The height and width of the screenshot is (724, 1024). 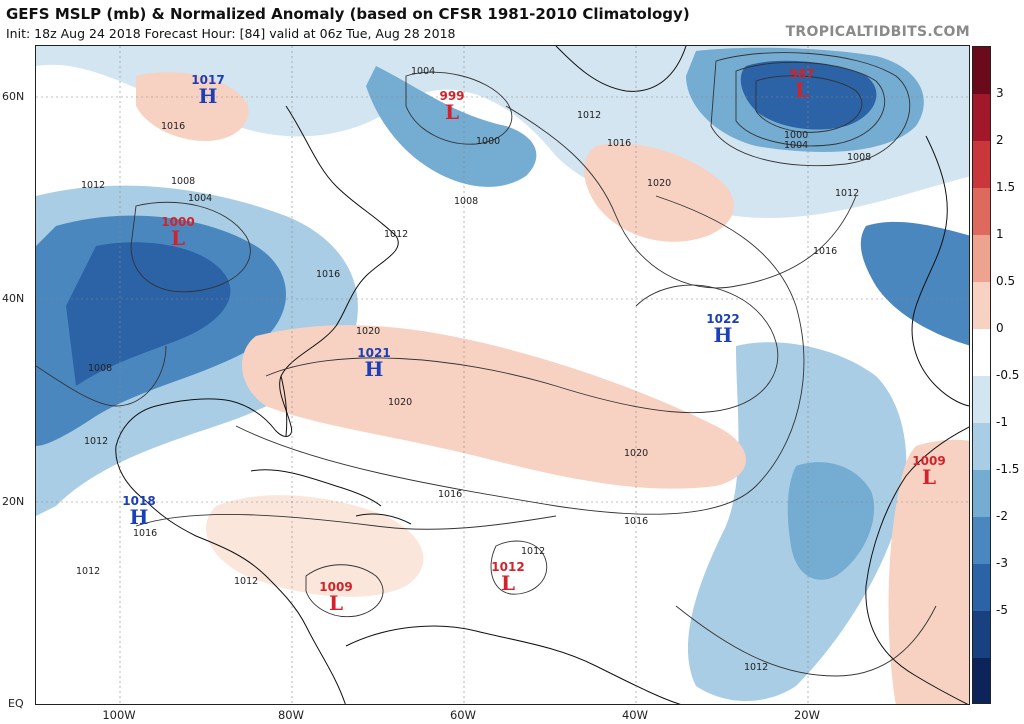 I want to click on lon-label-40w: 40W, so click(x=635, y=715).